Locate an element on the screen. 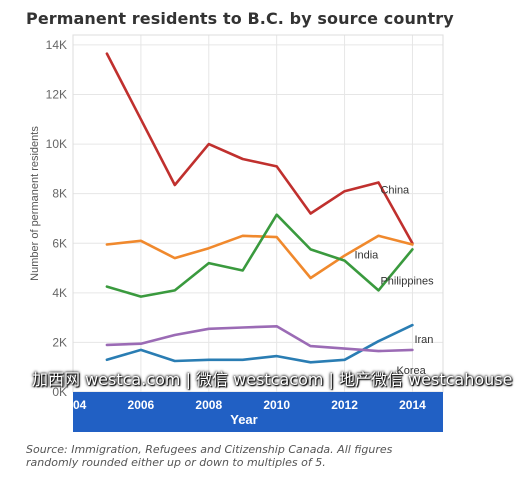  series-line-india is located at coordinates (259, 257).